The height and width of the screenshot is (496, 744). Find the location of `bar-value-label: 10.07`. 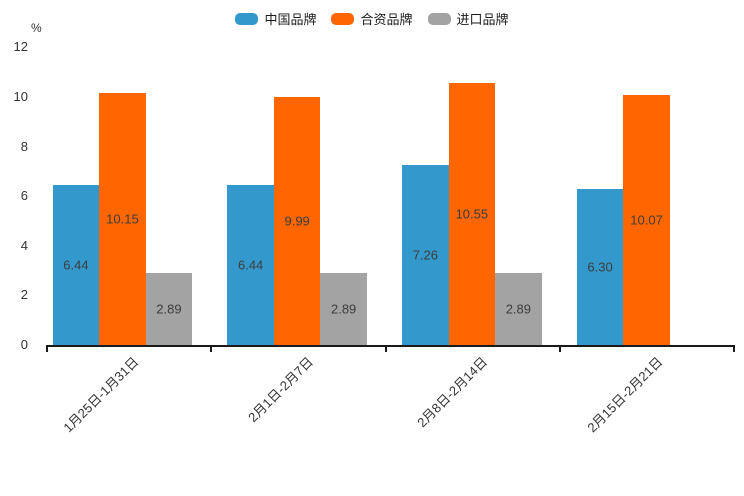

bar-value-label: 10.07 is located at coordinates (646, 220).